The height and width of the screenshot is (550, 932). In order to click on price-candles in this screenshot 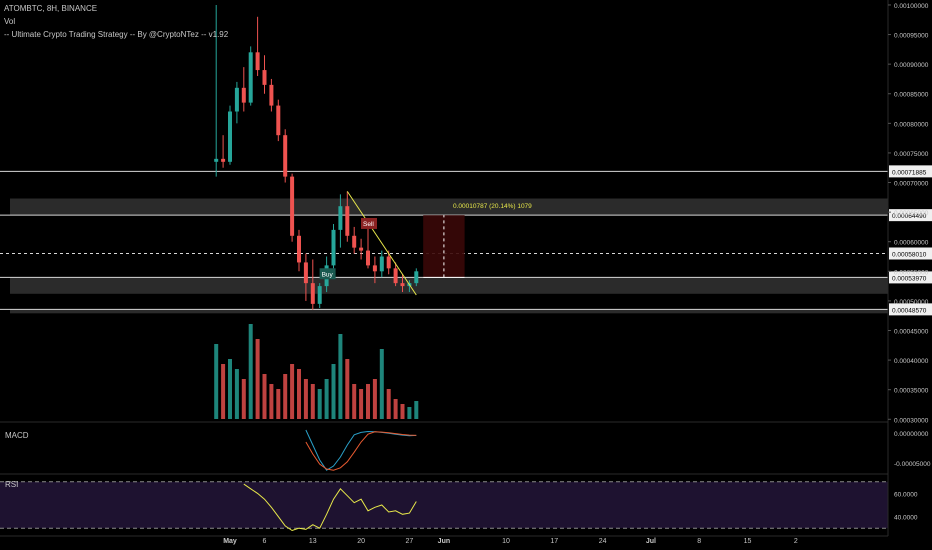, I will do `click(316, 157)`.